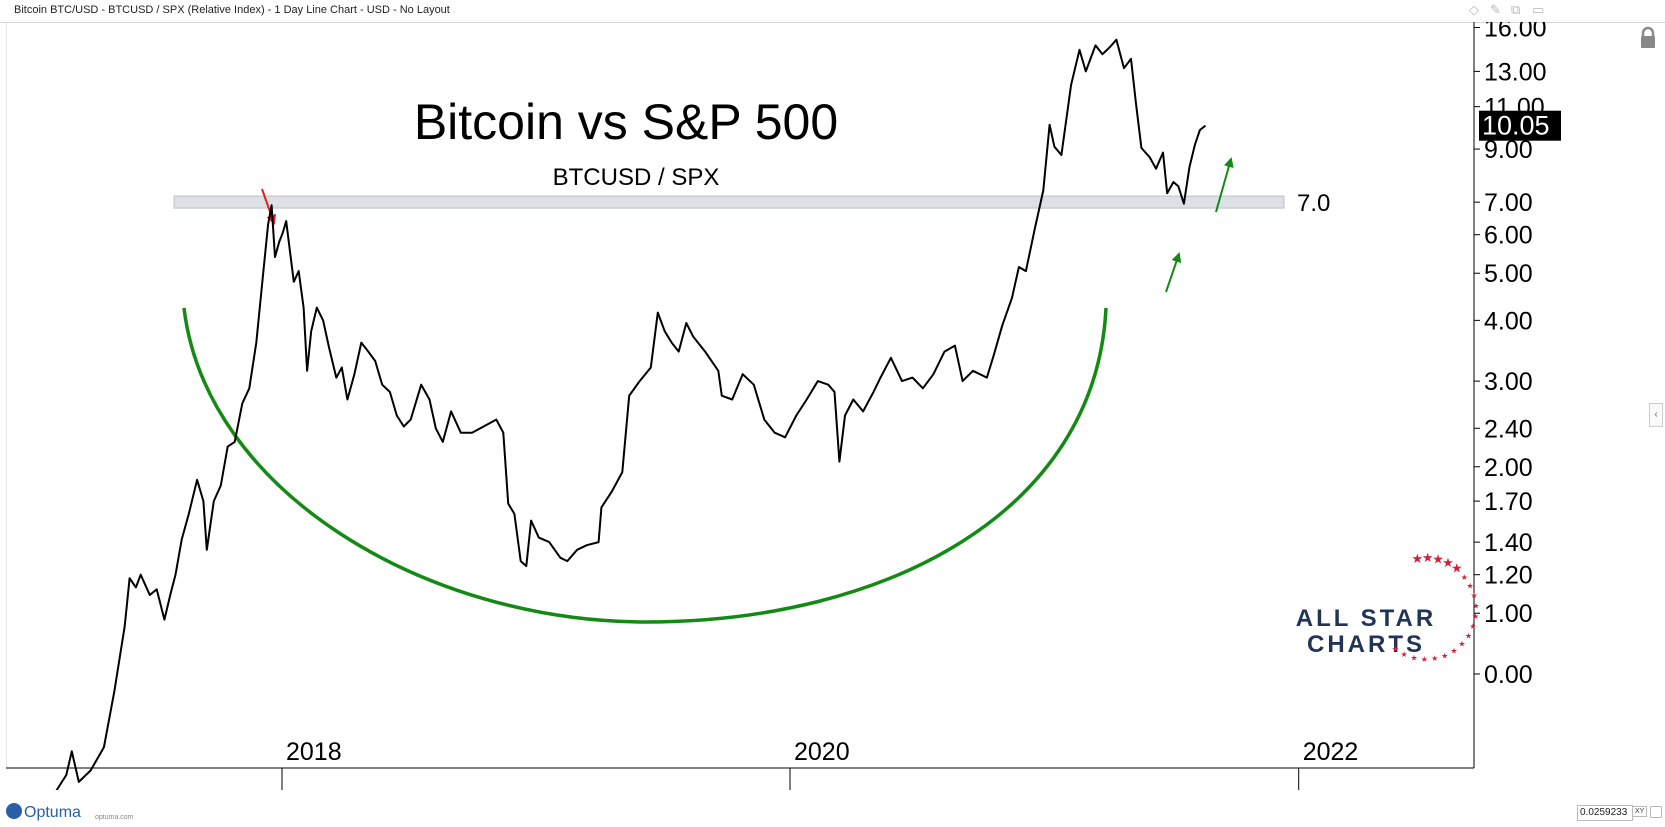  Describe the element at coordinates (832, 813) in the screenshot. I see `status-bar` at that location.